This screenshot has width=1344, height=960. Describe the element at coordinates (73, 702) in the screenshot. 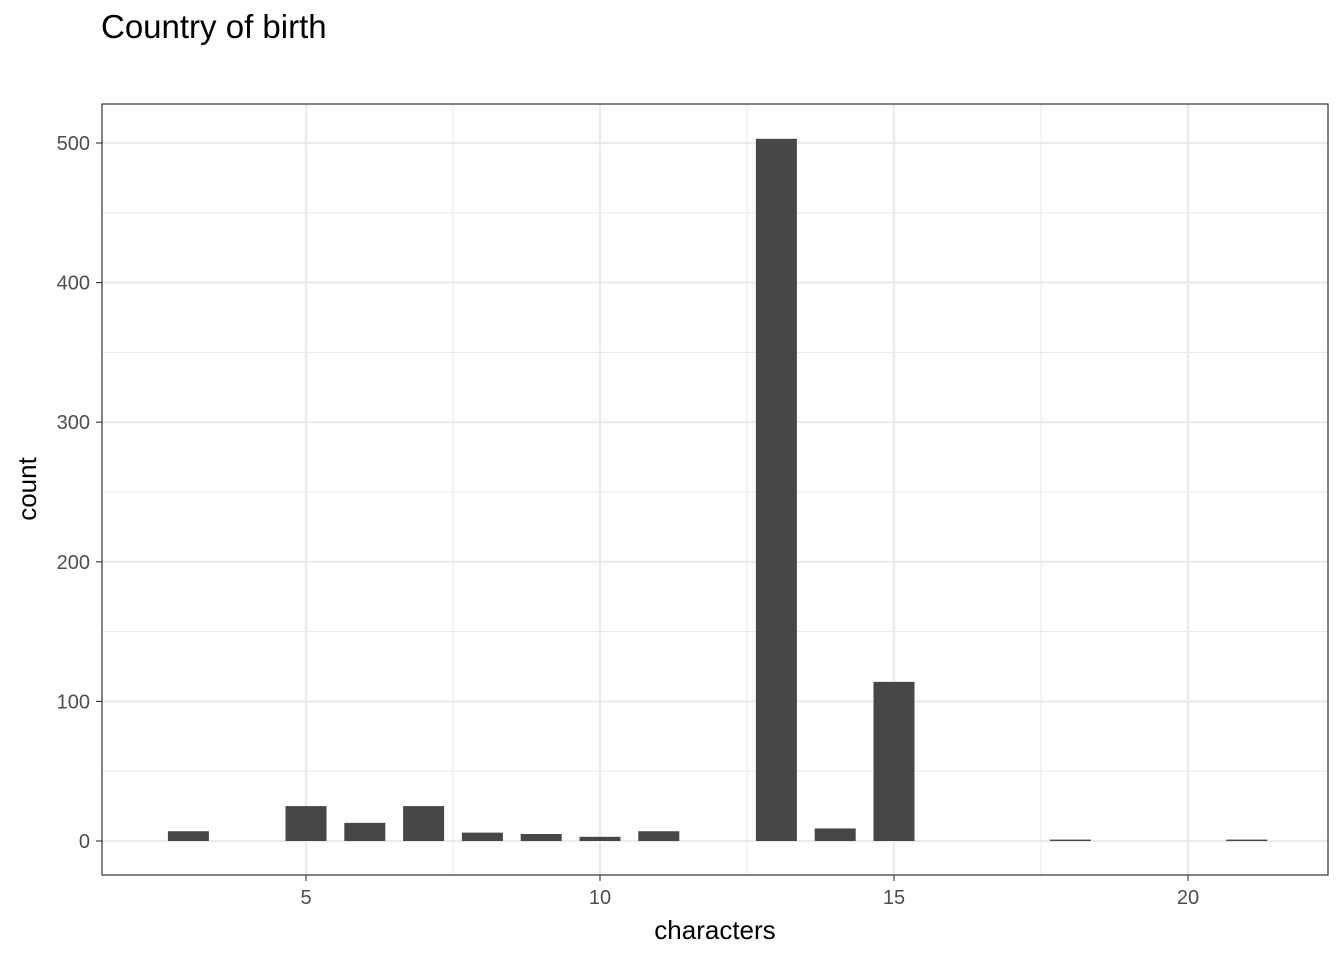

I see `y-tick-label: 100` at that location.